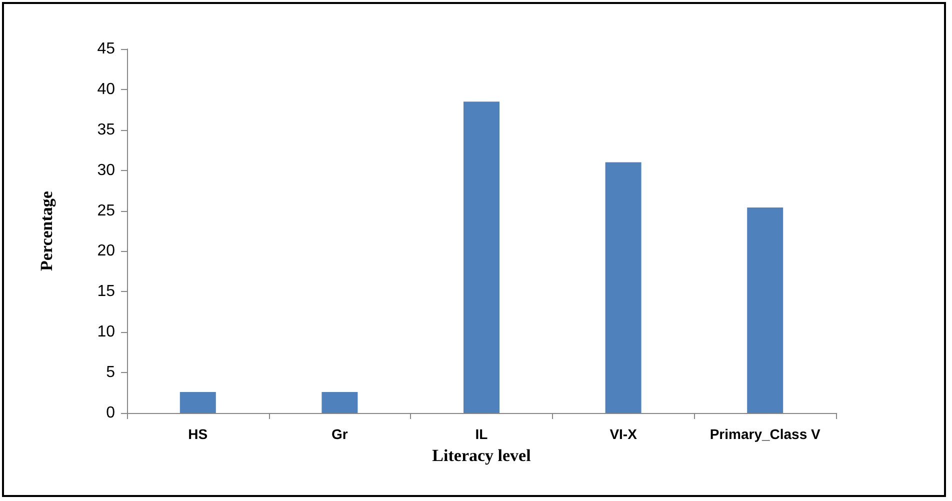  What do you see at coordinates (198, 434) in the screenshot?
I see `x-tick-label: HS` at bounding box center [198, 434].